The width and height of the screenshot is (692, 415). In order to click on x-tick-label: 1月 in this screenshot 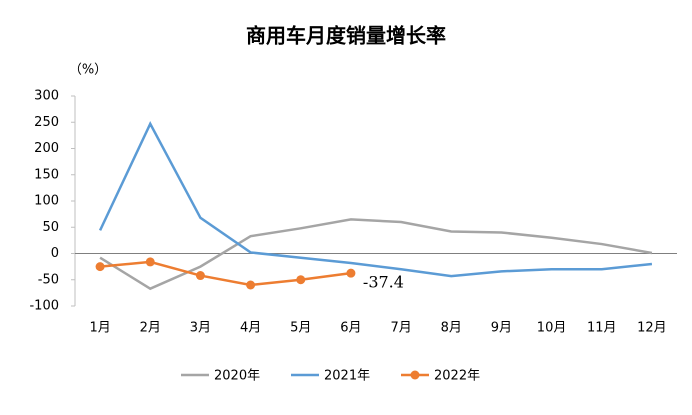, I will do `click(99, 328)`.